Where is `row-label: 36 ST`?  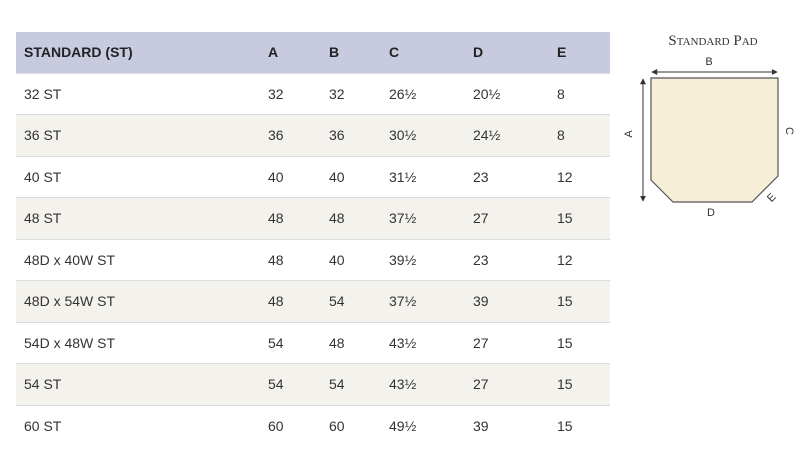
row-label: 36 ST is located at coordinates (142, 135).